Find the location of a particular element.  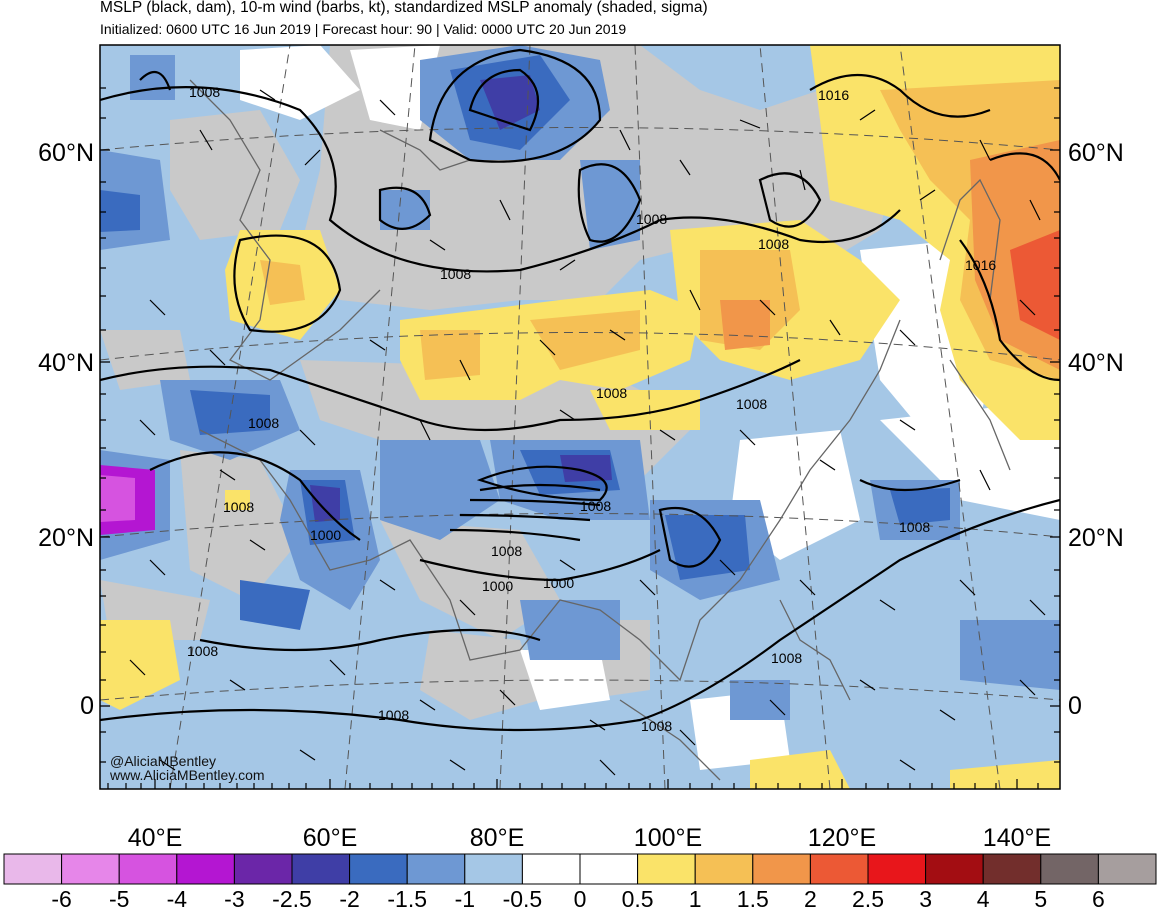

colorbar-tick-label: 0 is located at coordinates (580, 899).